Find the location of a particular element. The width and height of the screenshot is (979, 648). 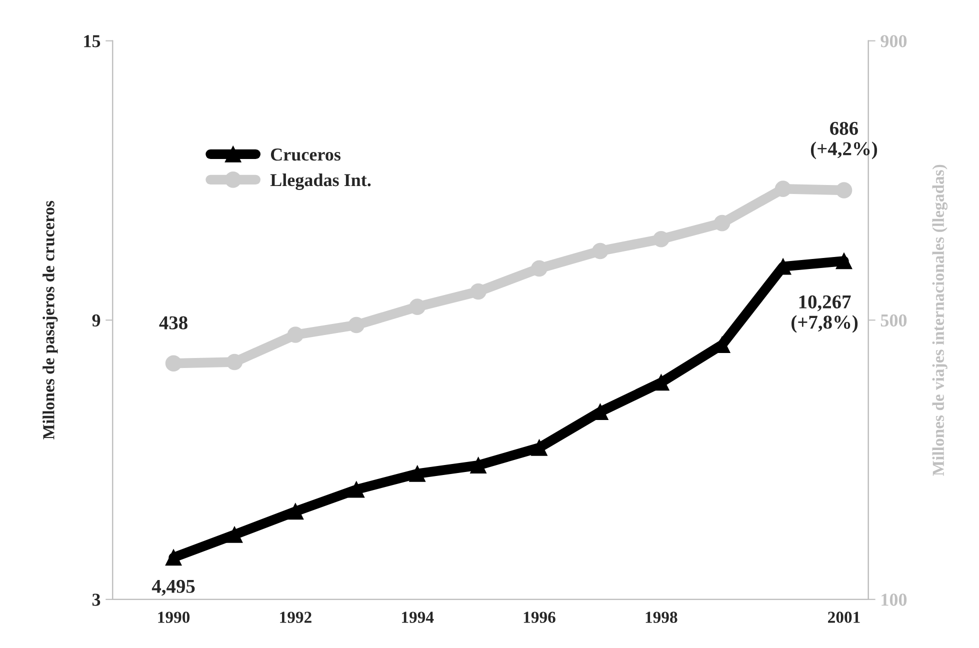

legend-label: Cruceros is located at coordinates (305, 154).